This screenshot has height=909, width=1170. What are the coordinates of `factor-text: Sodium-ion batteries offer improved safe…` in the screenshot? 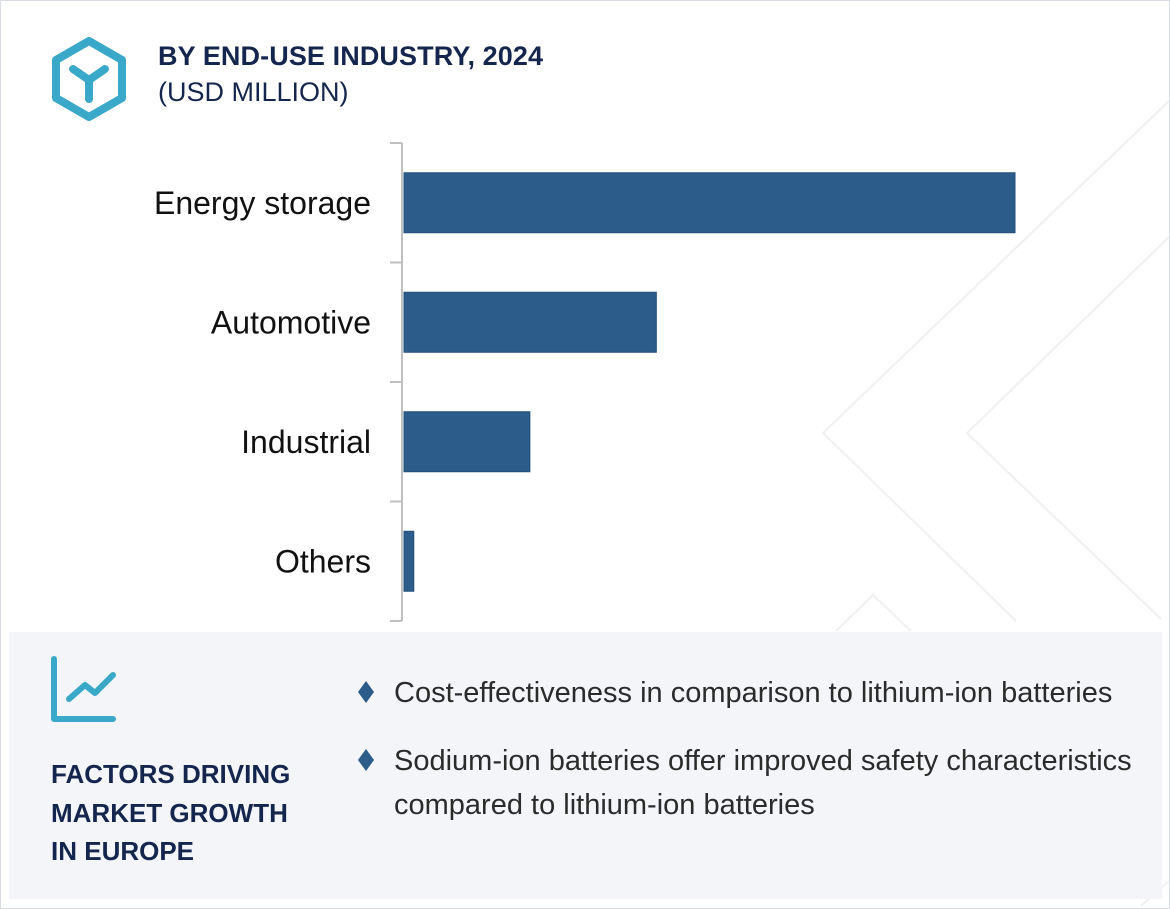 It's located at (763, 783).